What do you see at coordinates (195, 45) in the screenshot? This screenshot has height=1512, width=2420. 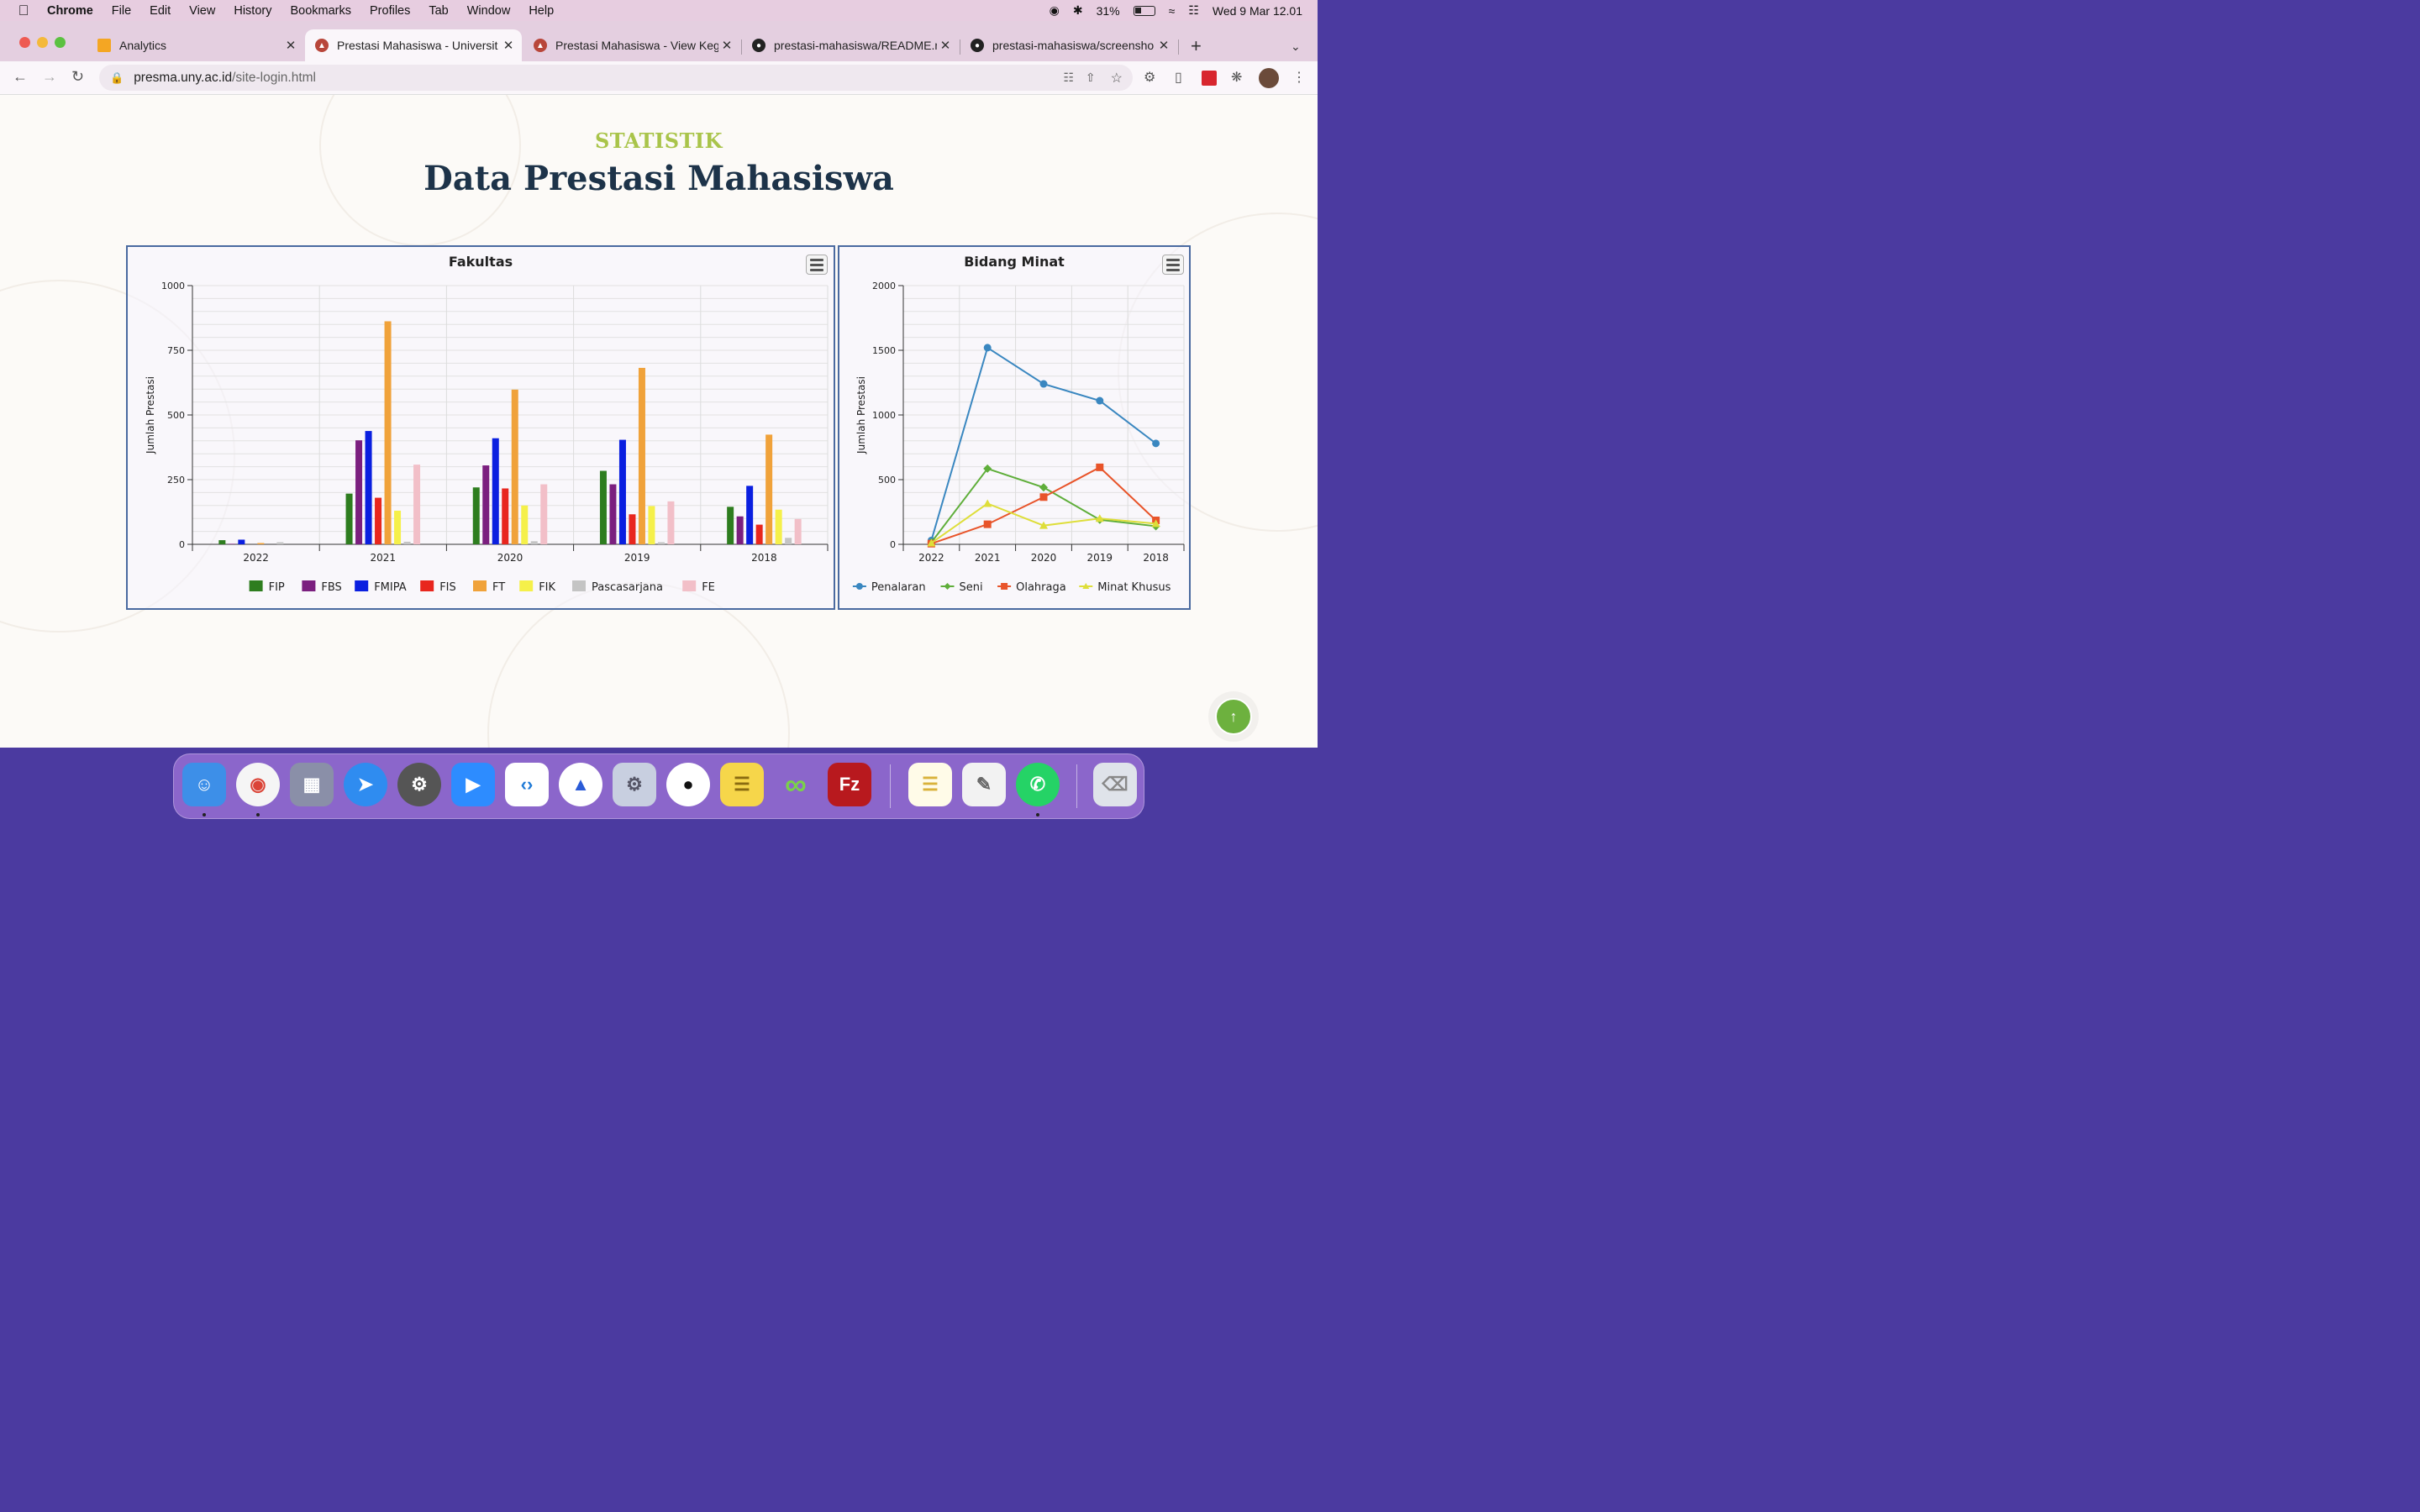 I see `tab-analytics: Analytics ✕` at bounding box center [195, 45].